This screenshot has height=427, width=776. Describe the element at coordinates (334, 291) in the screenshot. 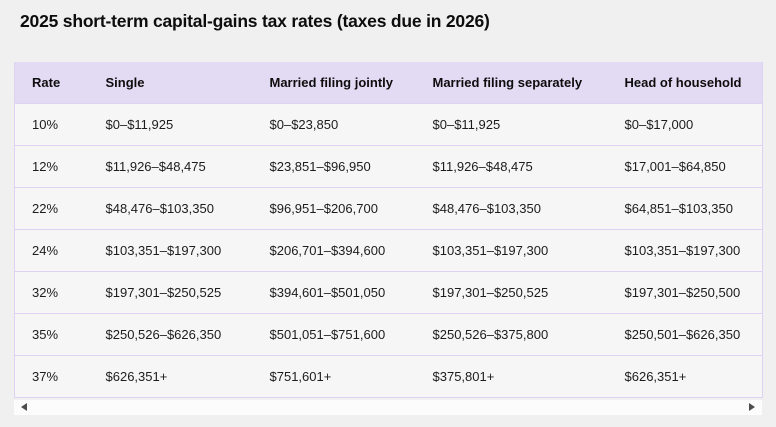

I see `table-cell: $394,601–$501,050` at that location.